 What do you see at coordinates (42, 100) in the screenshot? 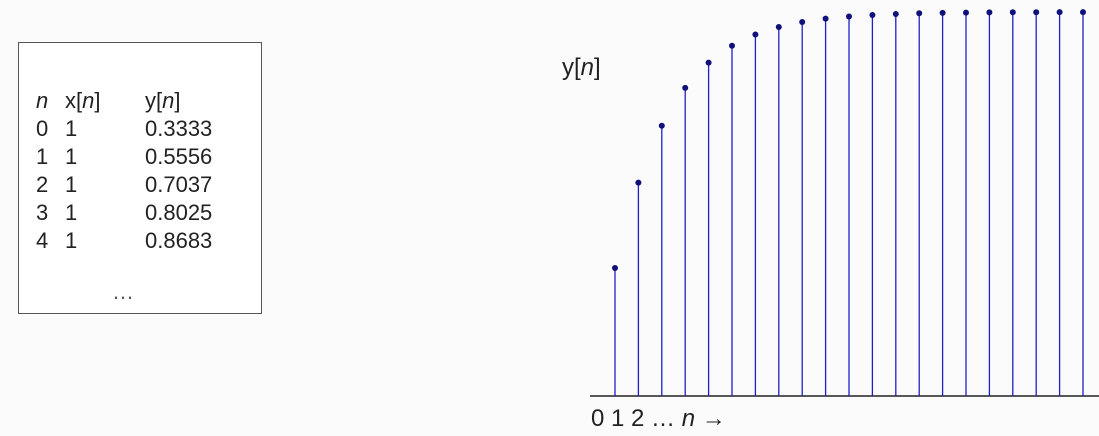
I see `header-n: n` at bounding box center [42, 100].